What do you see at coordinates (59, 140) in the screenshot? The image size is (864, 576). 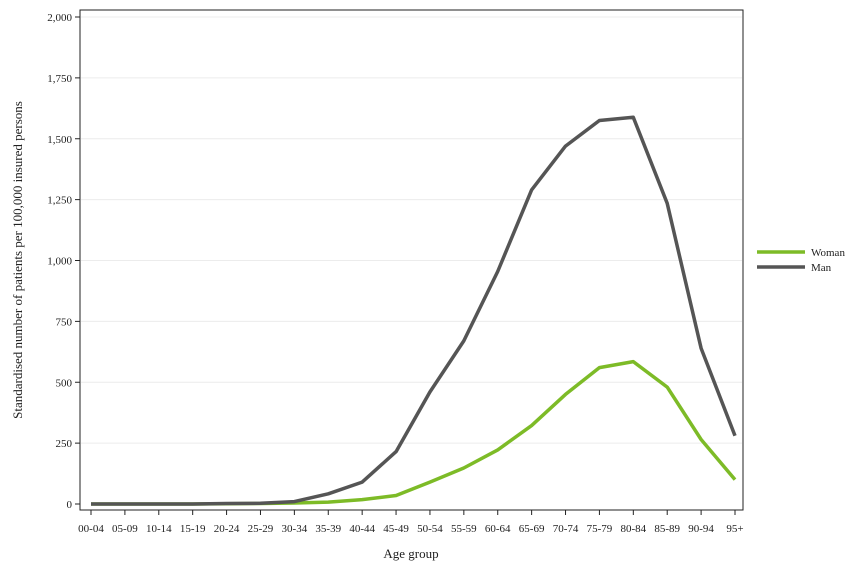 I see `y-tick-label: 1,500` at bounding box center [59, 140].